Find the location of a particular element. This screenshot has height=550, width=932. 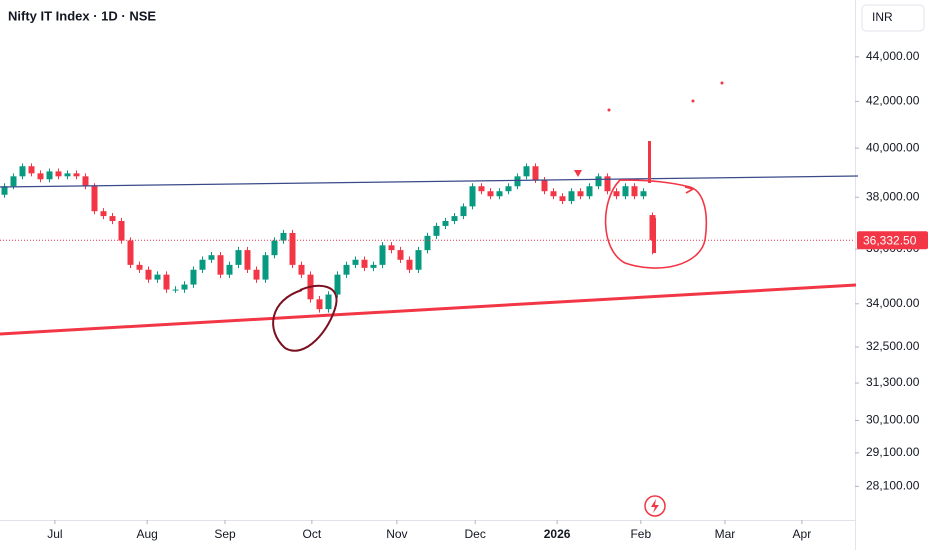

y-tick-label: 29,100.00 is located at coordinates (893, 452).